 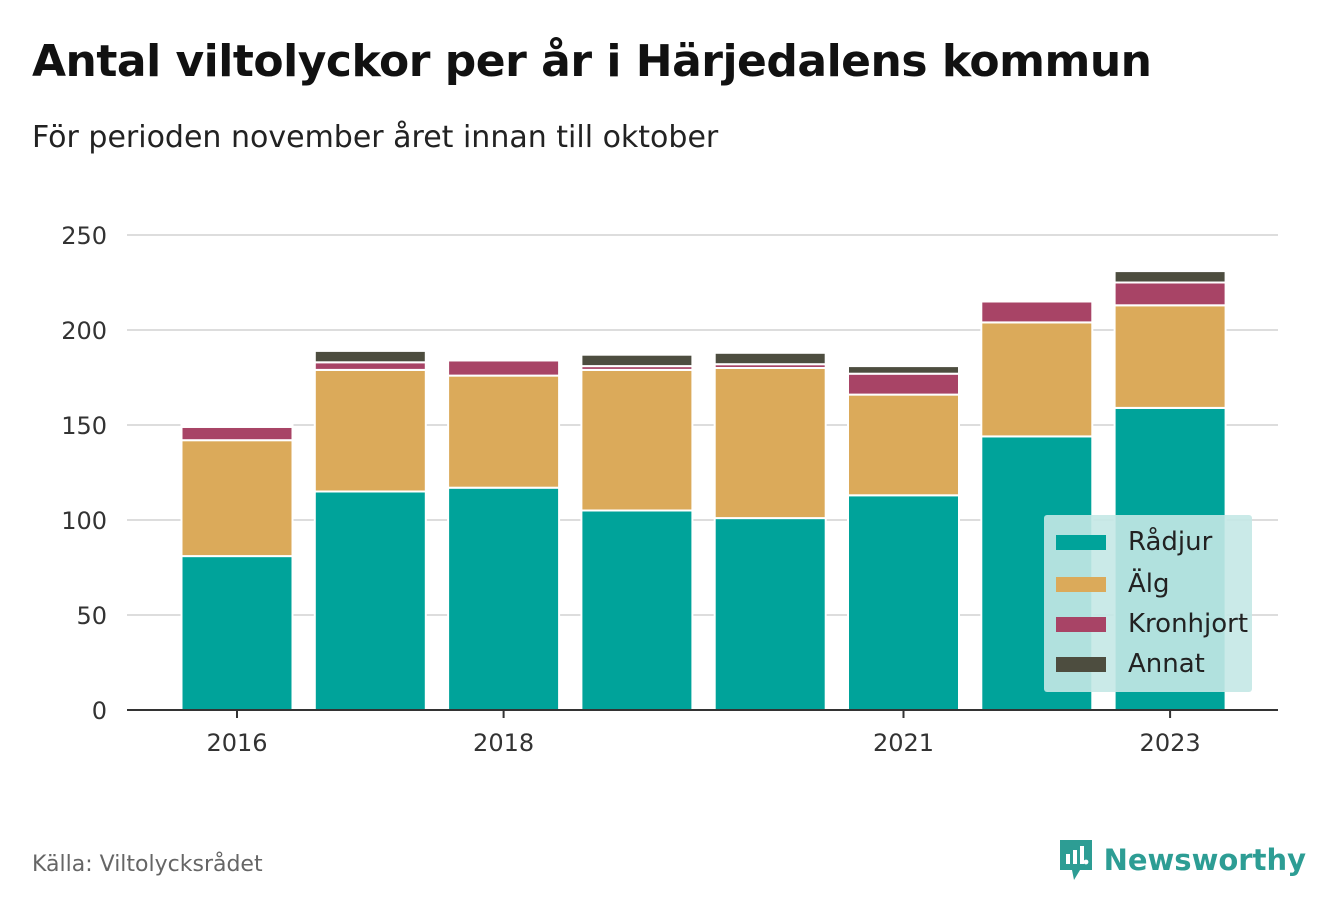 What do you see at coordinates (91, 616) in the screenshot?
I see `y-tick-label-50: 50` at bounding box center [91, 616].